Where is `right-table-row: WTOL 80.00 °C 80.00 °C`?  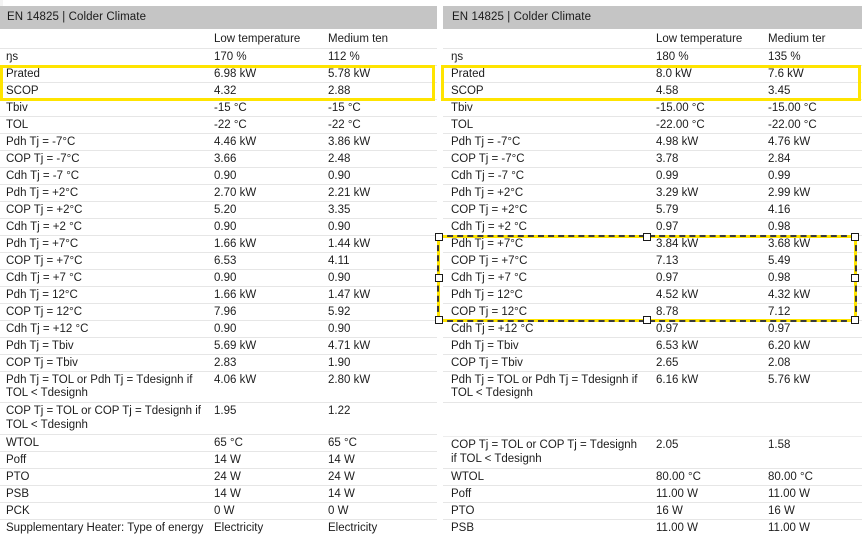 right-table-row: WTOL 80.00 °C 80.00 °C is located at coordinates (652, 477).